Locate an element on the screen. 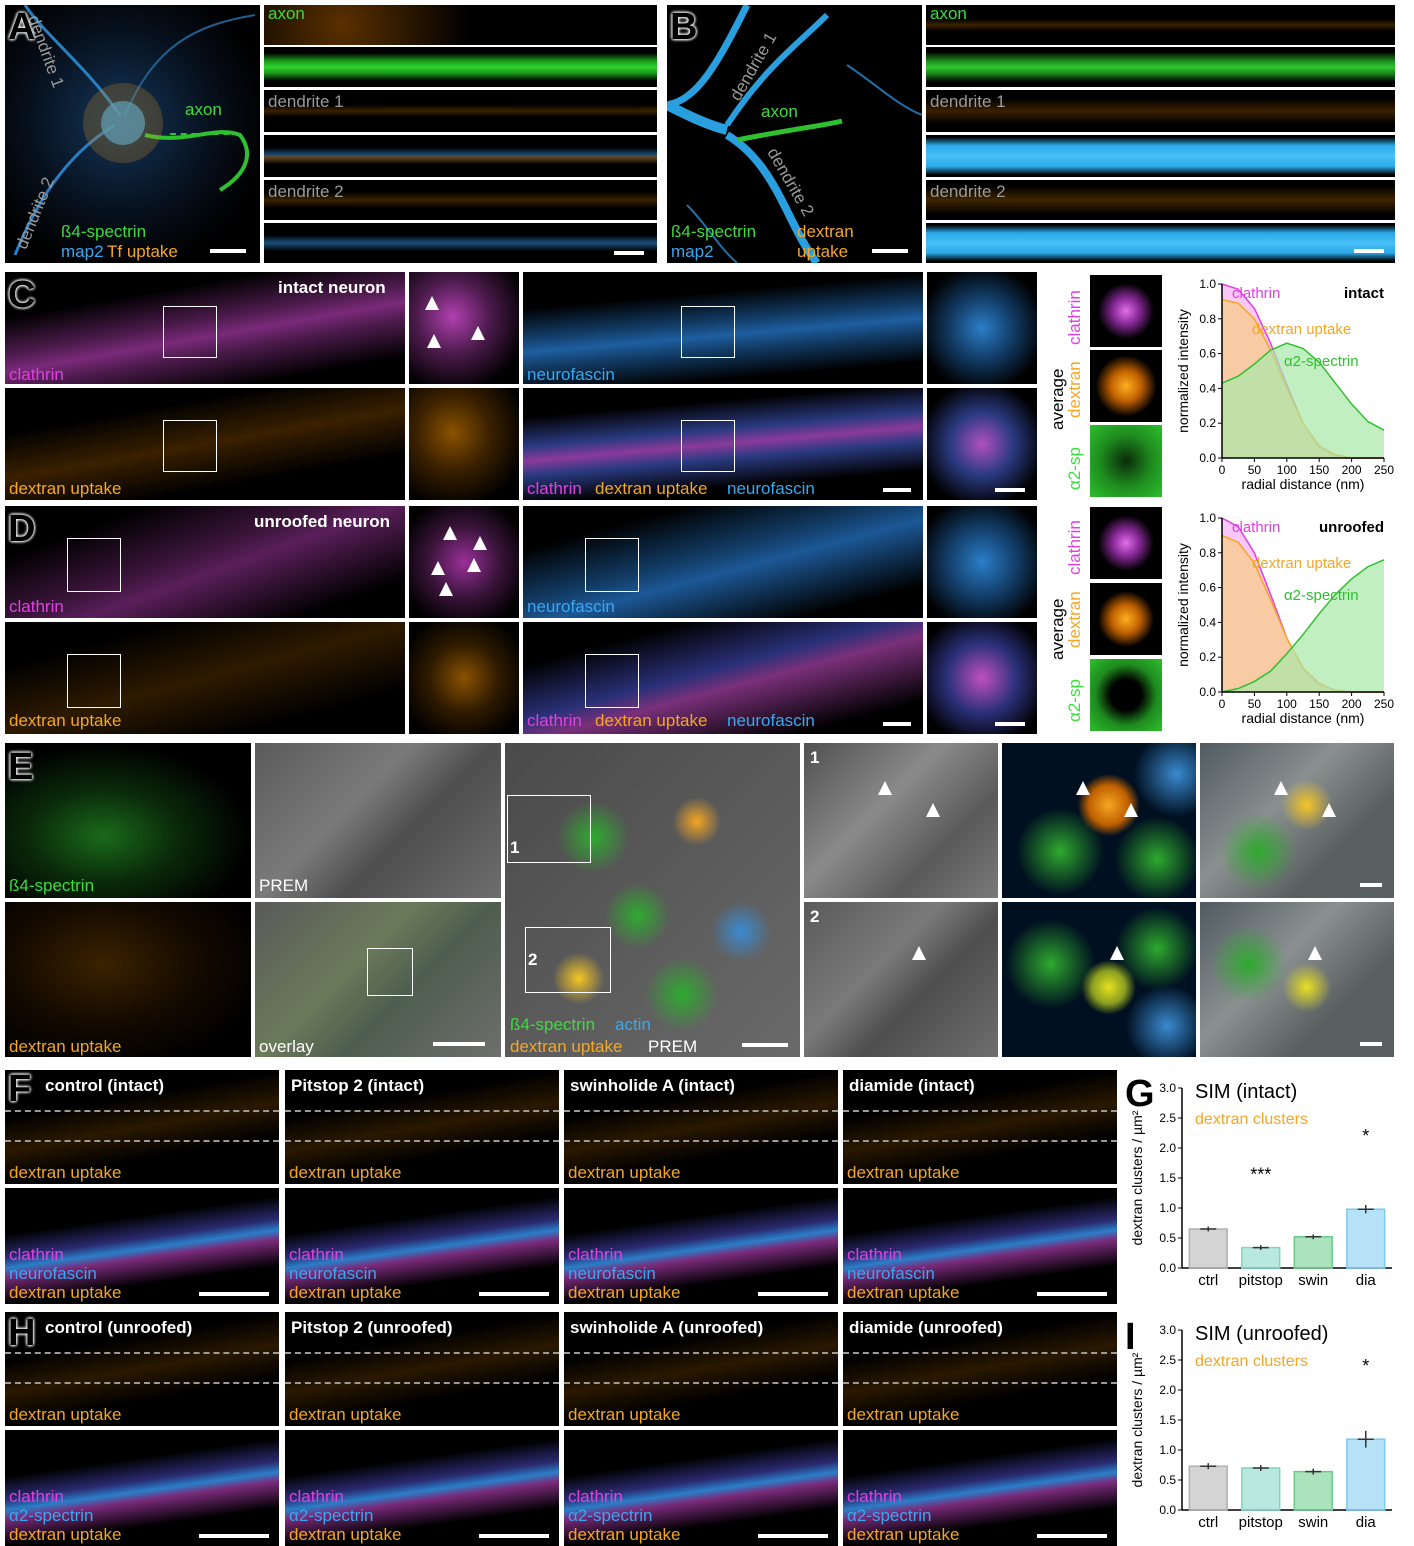 The height and width of the screenshot is (1546, 1414). c-dextran-label: dextran uptake is located at coordinates (65, 488).